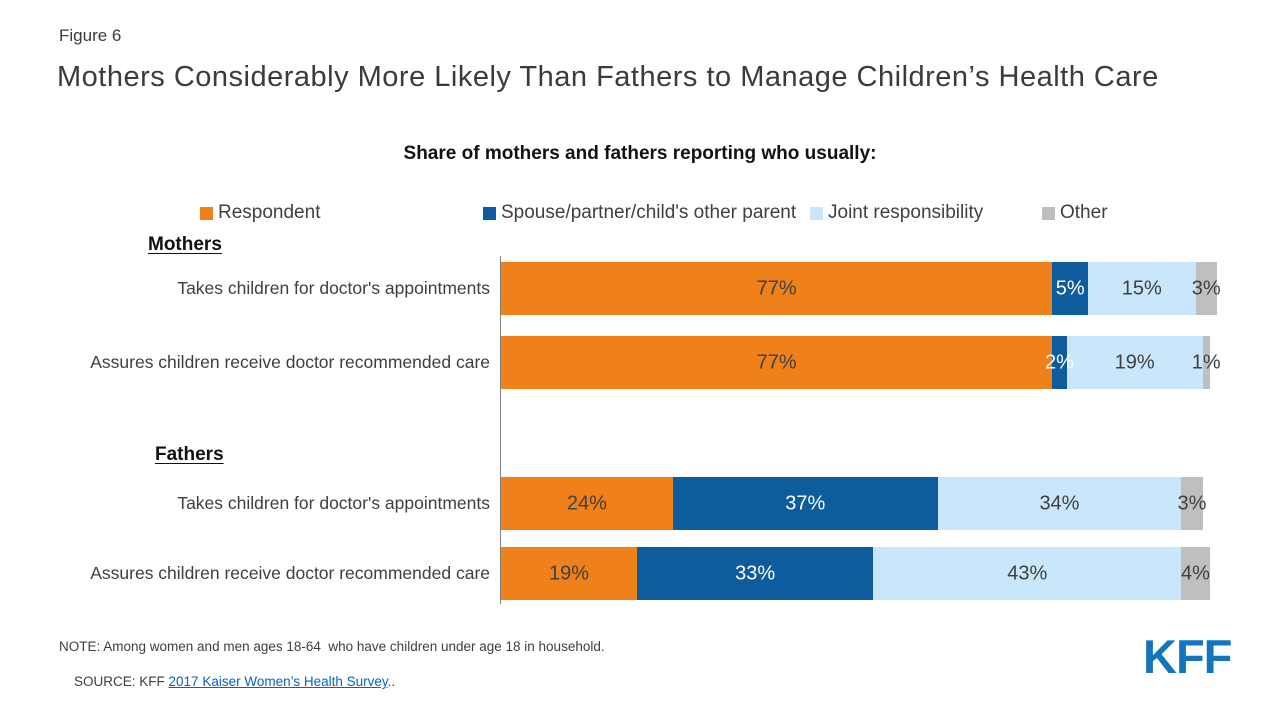 This screenshot has height=720, width=1280. Describe the element at coordinates (189, 454) in the screenshot. I see `group-header-fathers: Fathers` at that location.